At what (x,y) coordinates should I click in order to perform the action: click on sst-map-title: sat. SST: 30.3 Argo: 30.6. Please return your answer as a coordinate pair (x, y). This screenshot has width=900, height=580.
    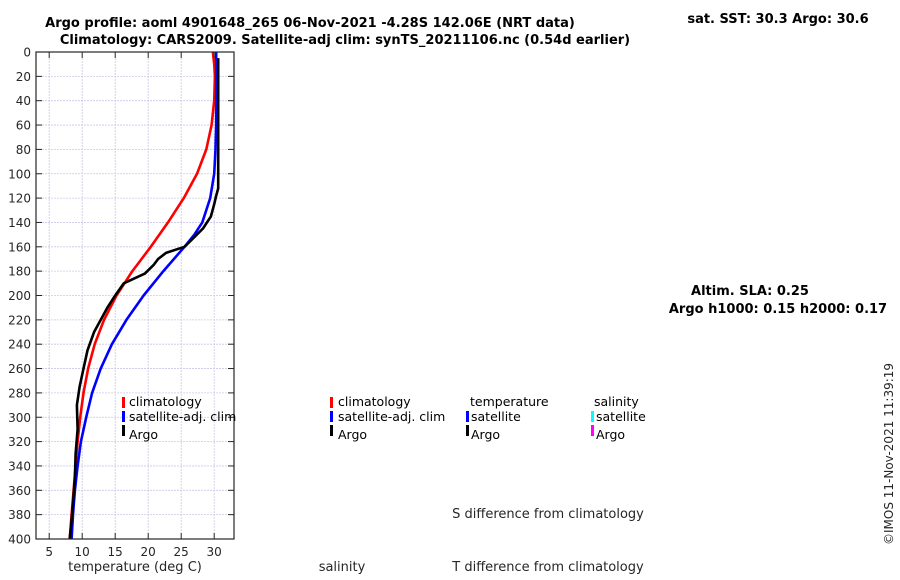
    Looking at the image, I should click on (777, 19).